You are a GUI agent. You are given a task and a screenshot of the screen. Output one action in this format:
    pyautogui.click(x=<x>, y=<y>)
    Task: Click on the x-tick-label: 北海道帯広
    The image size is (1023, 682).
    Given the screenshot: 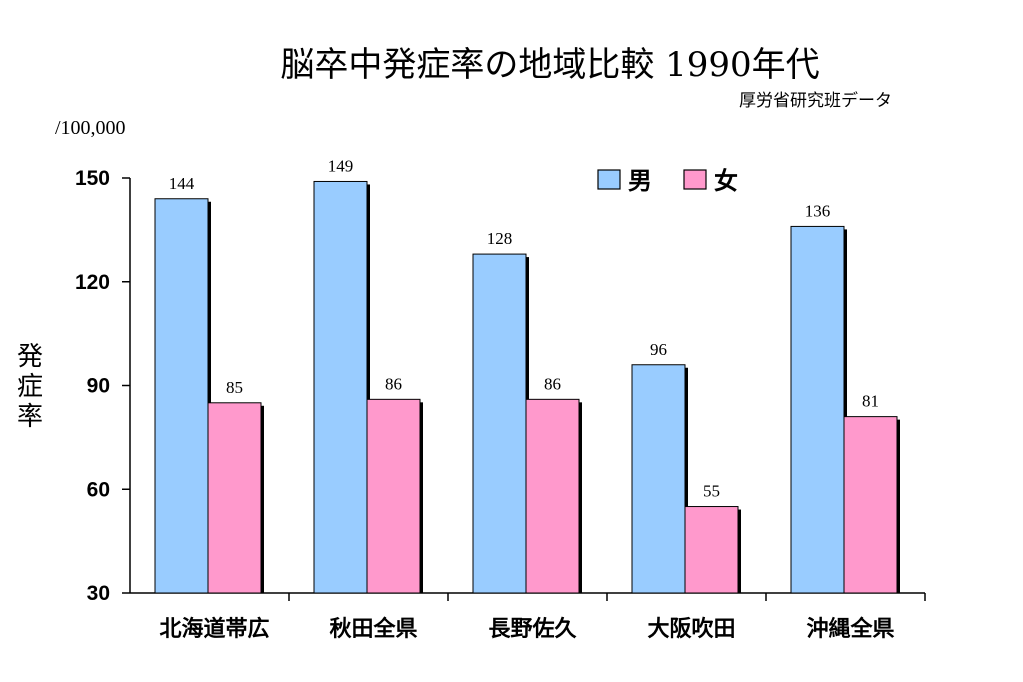 What is the action you would take?
    pyautogui.click(x=214, y=629)
    